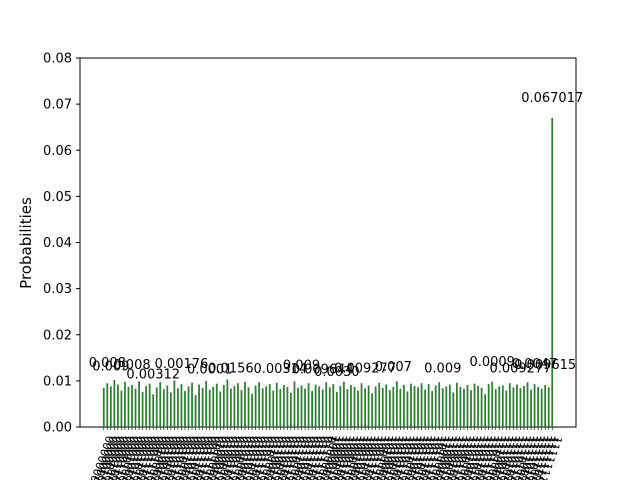  What do you see at coordinates (365, 368) in the screenshot?
I see `data-label: 0.009277` at bounding box center [365, 368].